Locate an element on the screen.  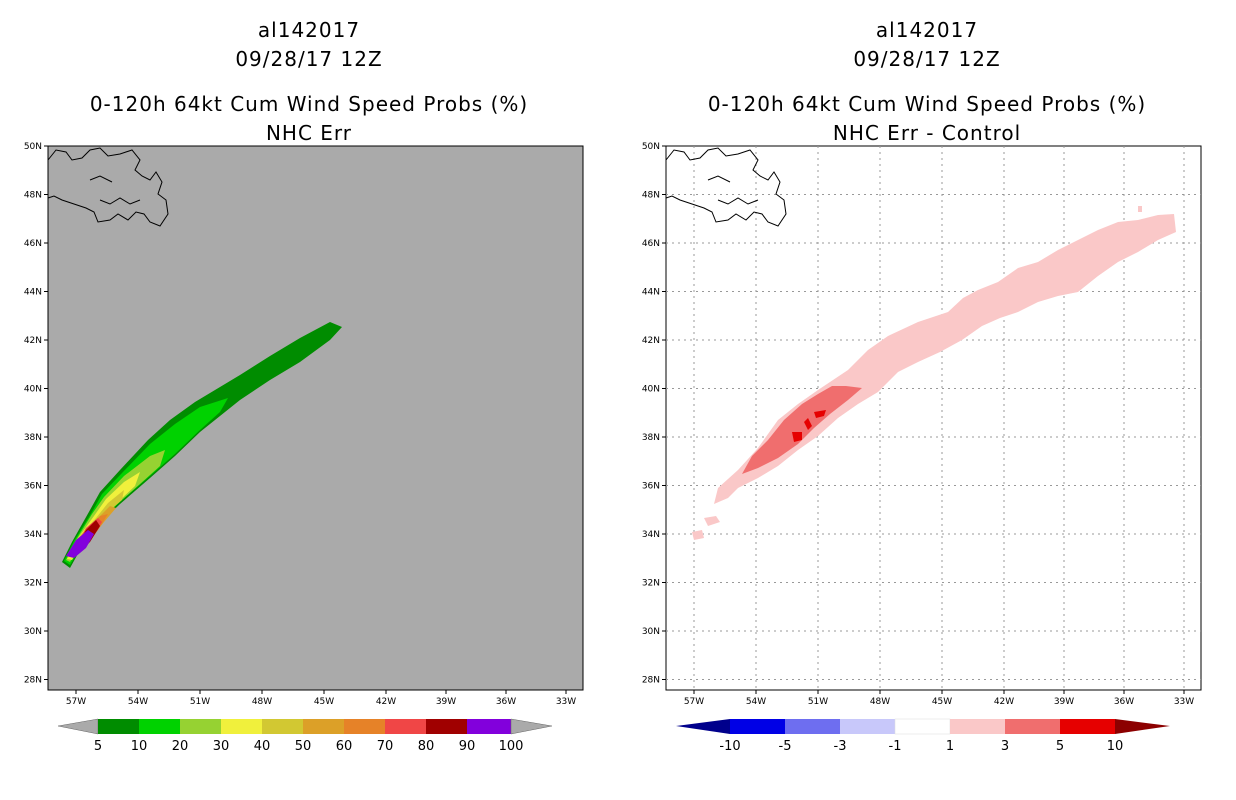
lat-label: 30N is located at coordinates (651, 632).